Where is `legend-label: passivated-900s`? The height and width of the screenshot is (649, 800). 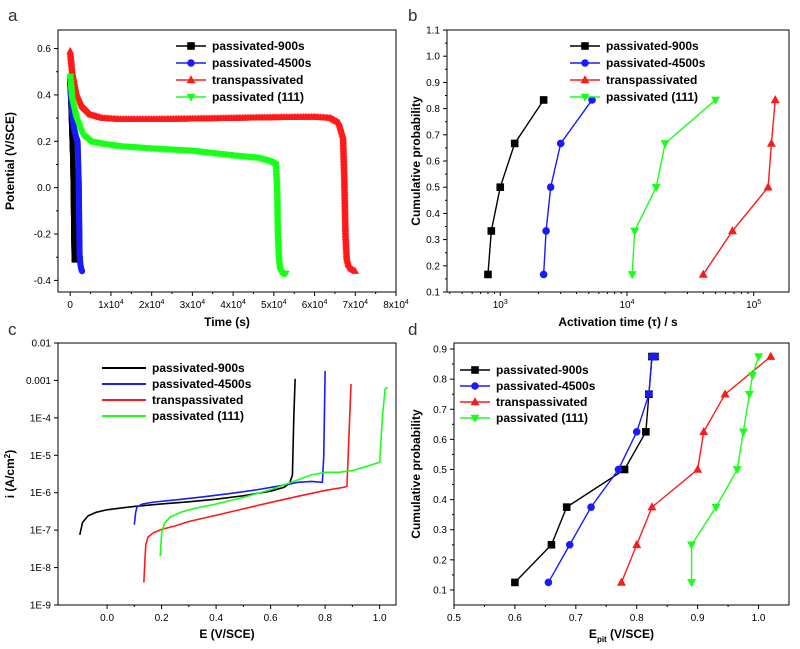
legend-label: passivated-900s is located at coordinates (652, 46).